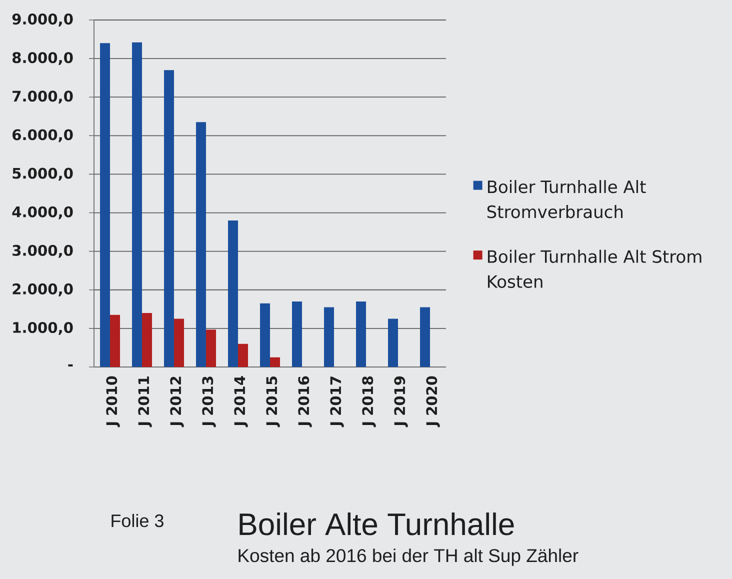 This screenshot has width=732, height=579. Describe the element at coordinates (595, 269) in the screenshot. I see `legend-label: Boiler Turnhalle Alt Strom Kosten` at that location.